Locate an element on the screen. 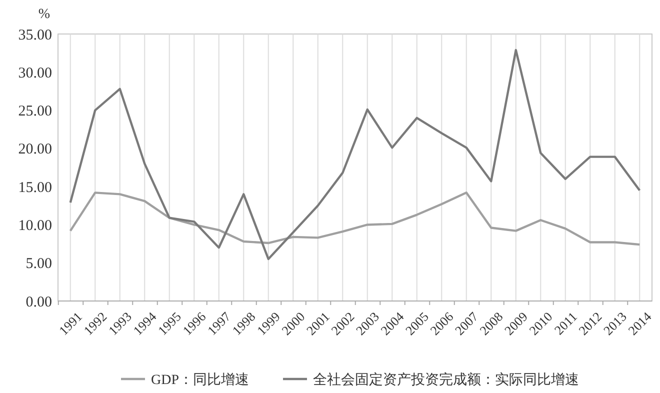 Image resolution: width=660 pixels, height=393 pixels. legend-label: 全社会固定资产投资完成额：实际同比增速 is located at coordinates (446, 380).